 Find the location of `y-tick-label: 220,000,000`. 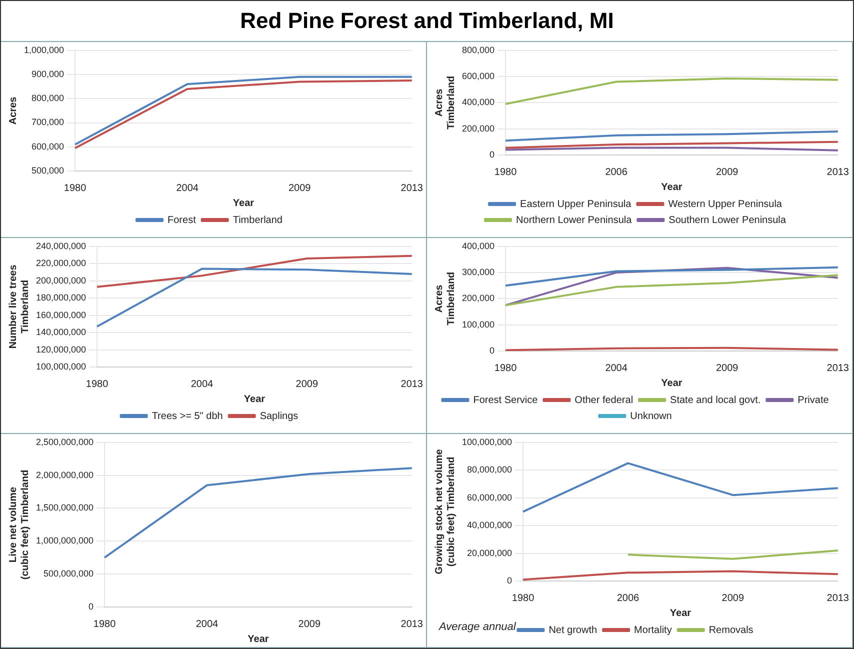

y-tick-label: 220,000,000 is located at coordinates (61, 263).